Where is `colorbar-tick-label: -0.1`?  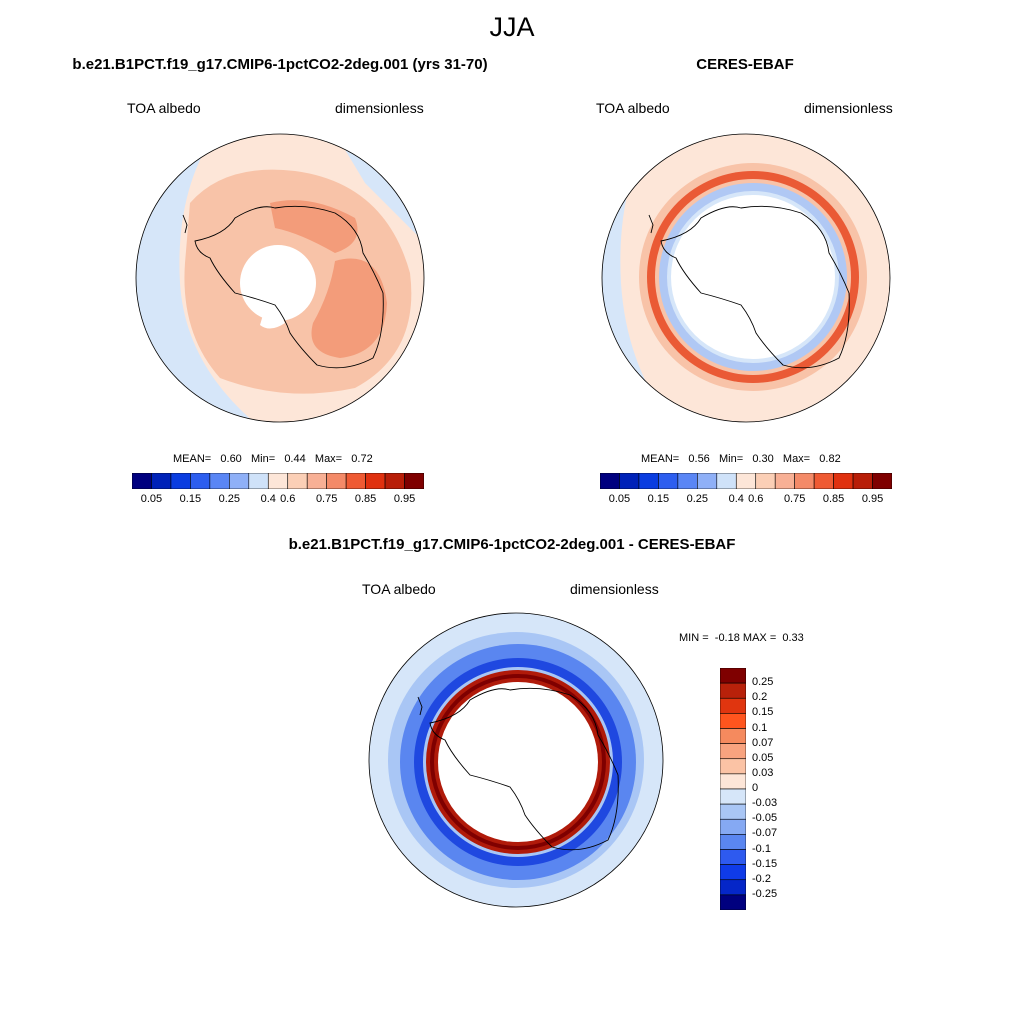 colorbar-tick-label: -0.1 is located at coordinates (761, 848).